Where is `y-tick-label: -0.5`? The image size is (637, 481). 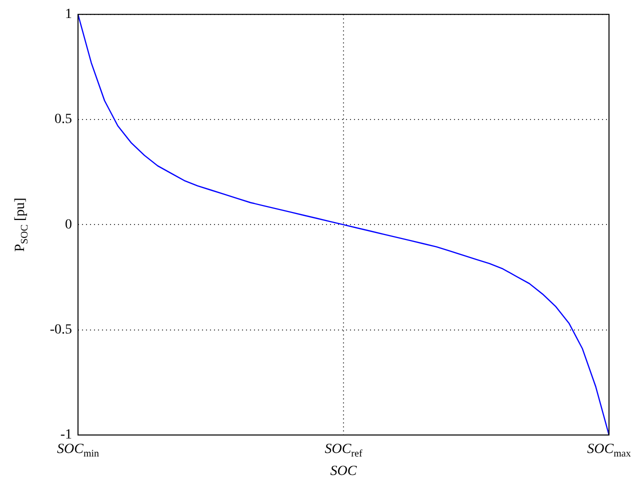
y-tick-label: -0.5 is located at coordinates (61, 330).